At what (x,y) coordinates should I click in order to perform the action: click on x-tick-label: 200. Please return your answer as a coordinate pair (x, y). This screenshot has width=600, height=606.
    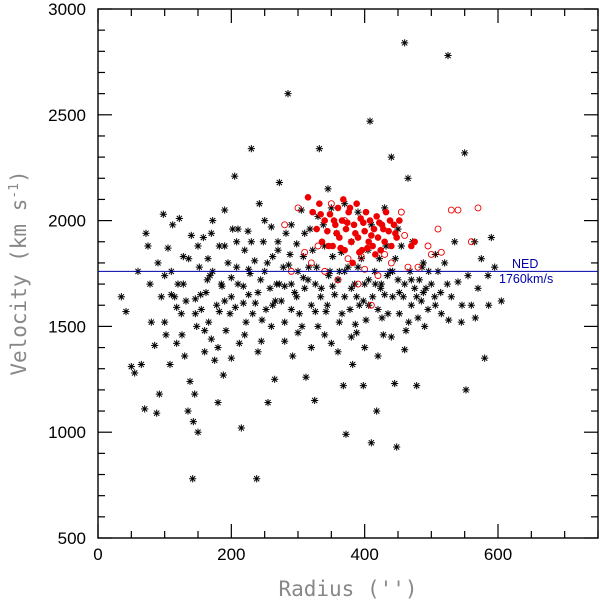
    Looking at the image, I should click on (231, 554).